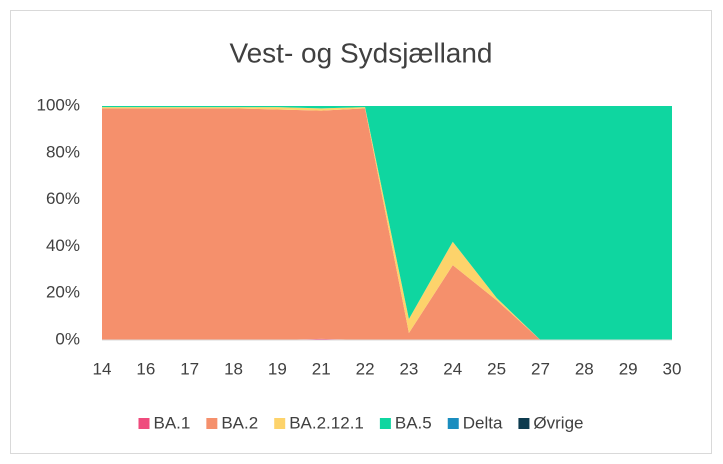  Describe the element at coordinates (233, 368) in the screenshot. I see `x-tick-label: 18` at that location.